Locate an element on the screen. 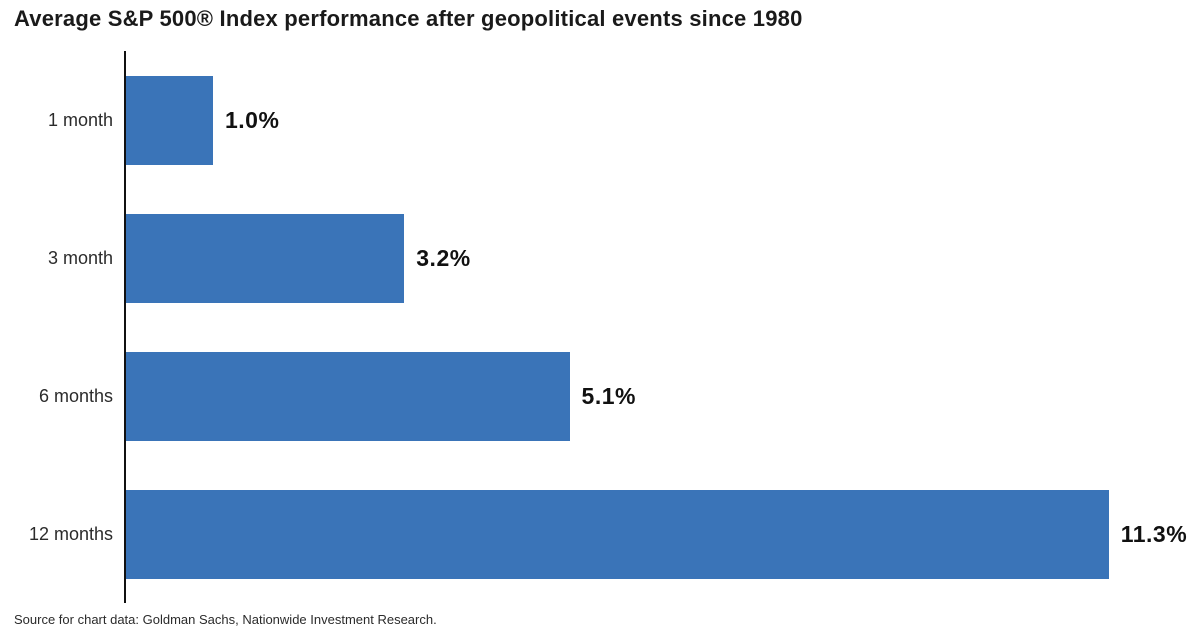 This screenshot has width=1200, height=640. value-label: 5.1% is located at coordinates (608, 395).